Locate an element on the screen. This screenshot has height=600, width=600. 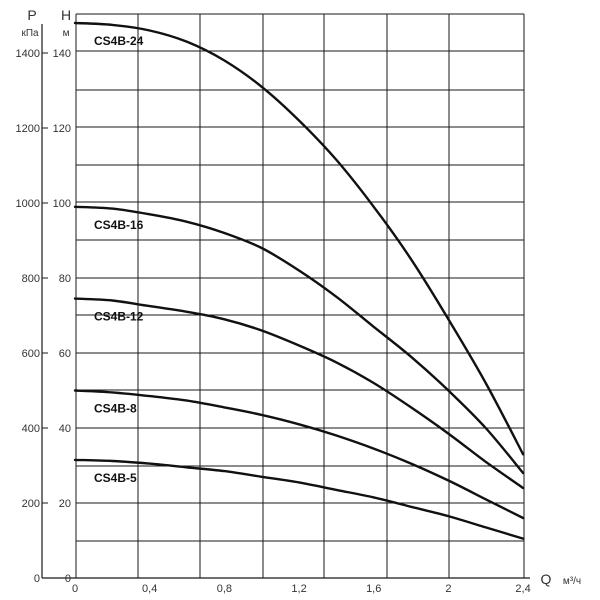
flow-tick-label: 0,4 is located at coordinates (149, 589).